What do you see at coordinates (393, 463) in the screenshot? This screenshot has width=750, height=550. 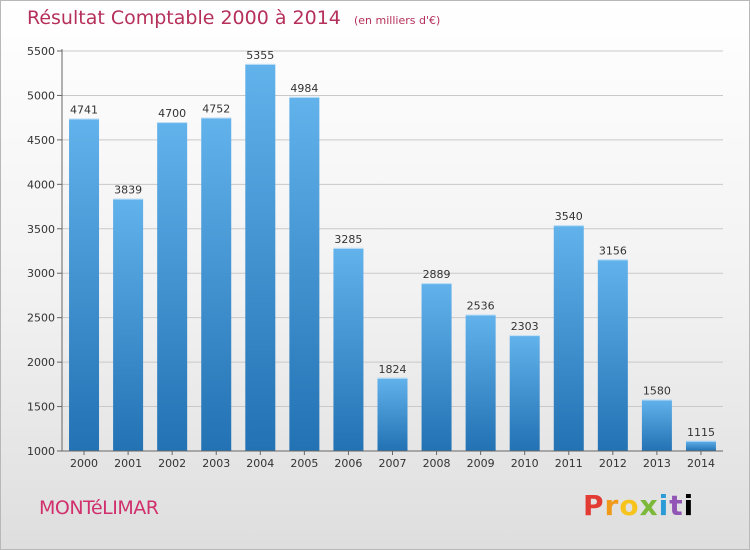 I see `x-tick-label: 2007` at bounding box center [393, 463].